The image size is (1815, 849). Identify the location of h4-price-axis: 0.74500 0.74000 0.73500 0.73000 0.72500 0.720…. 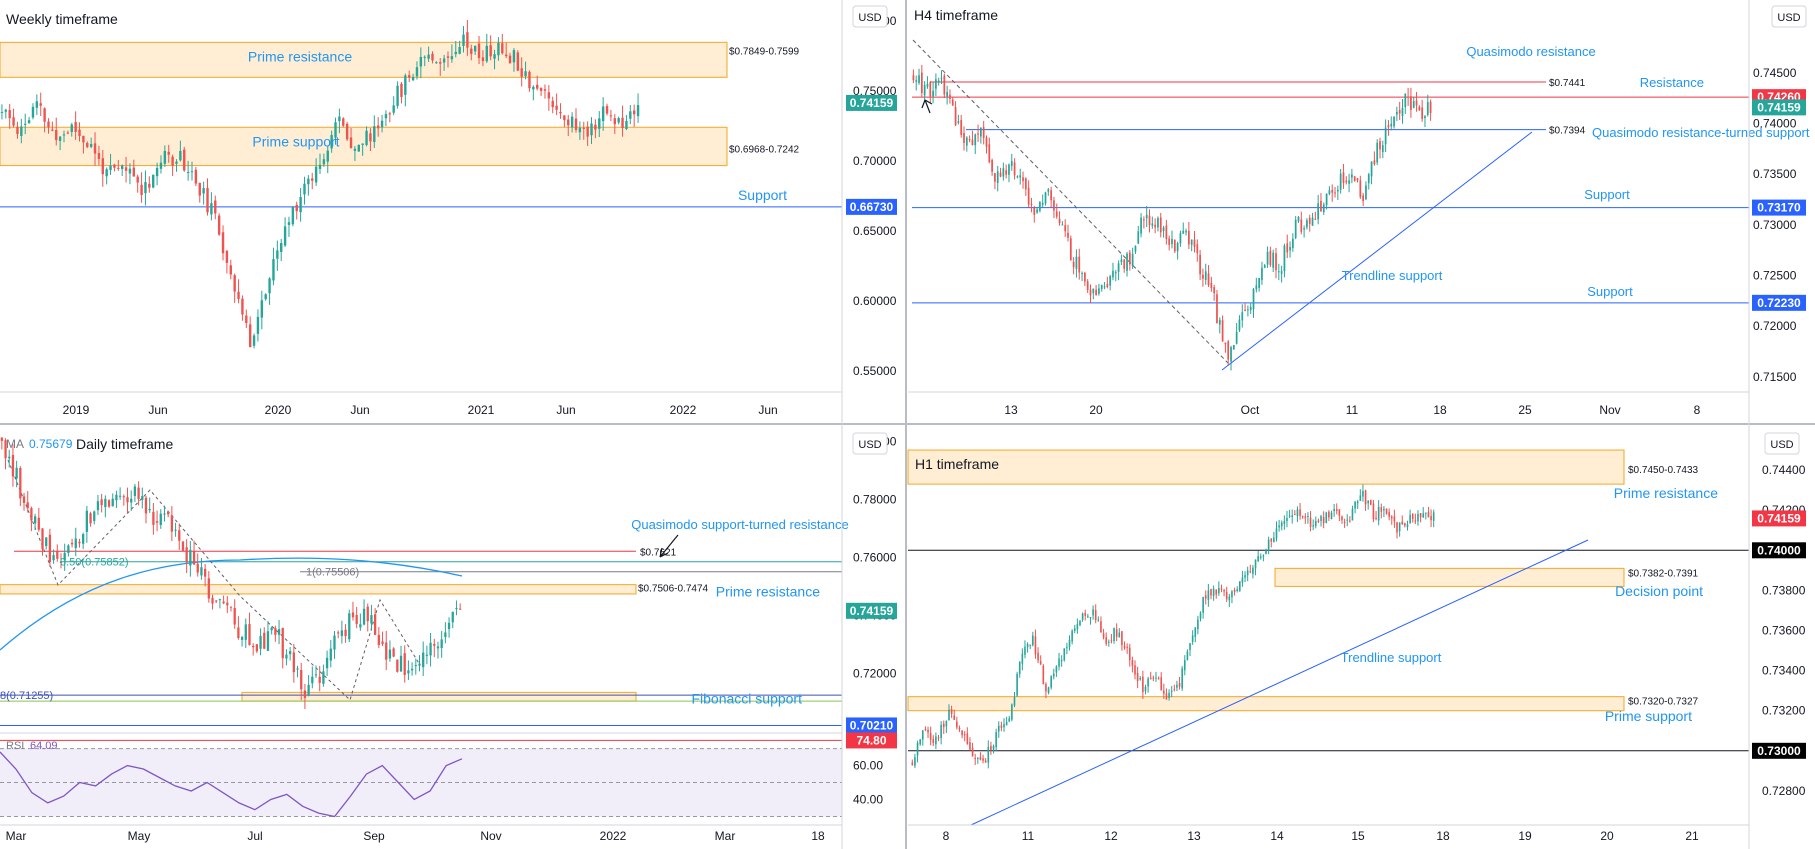
(1775, 225).